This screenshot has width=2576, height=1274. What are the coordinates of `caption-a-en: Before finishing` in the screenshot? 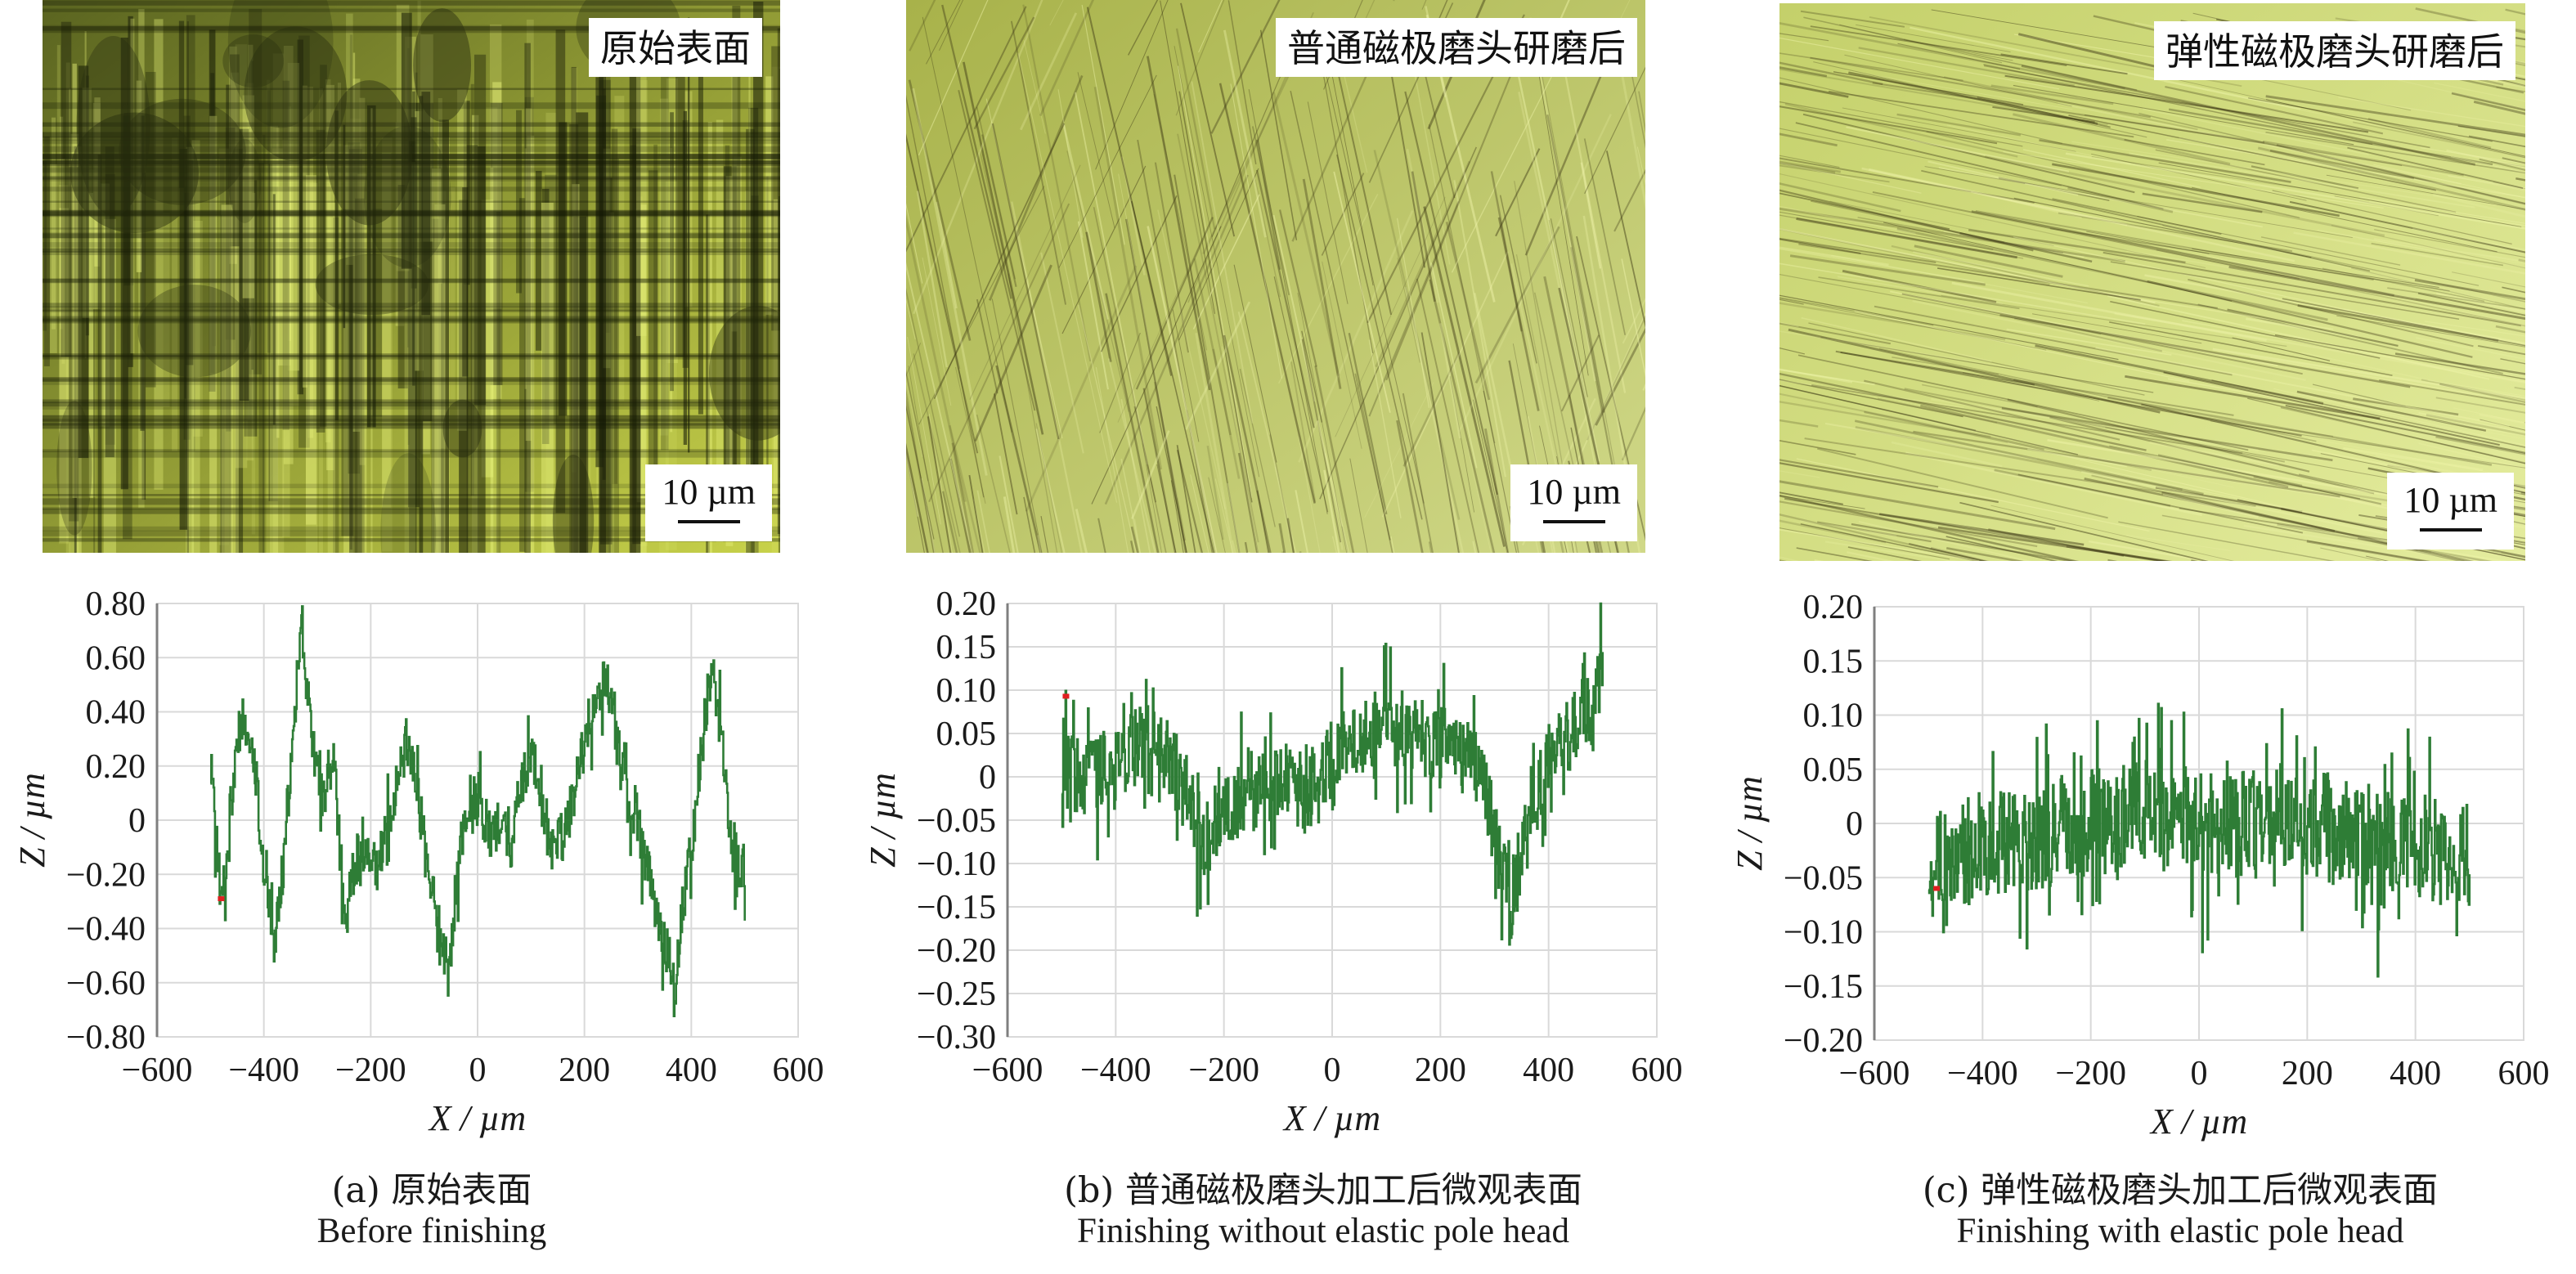 It's located at (431, 1231).